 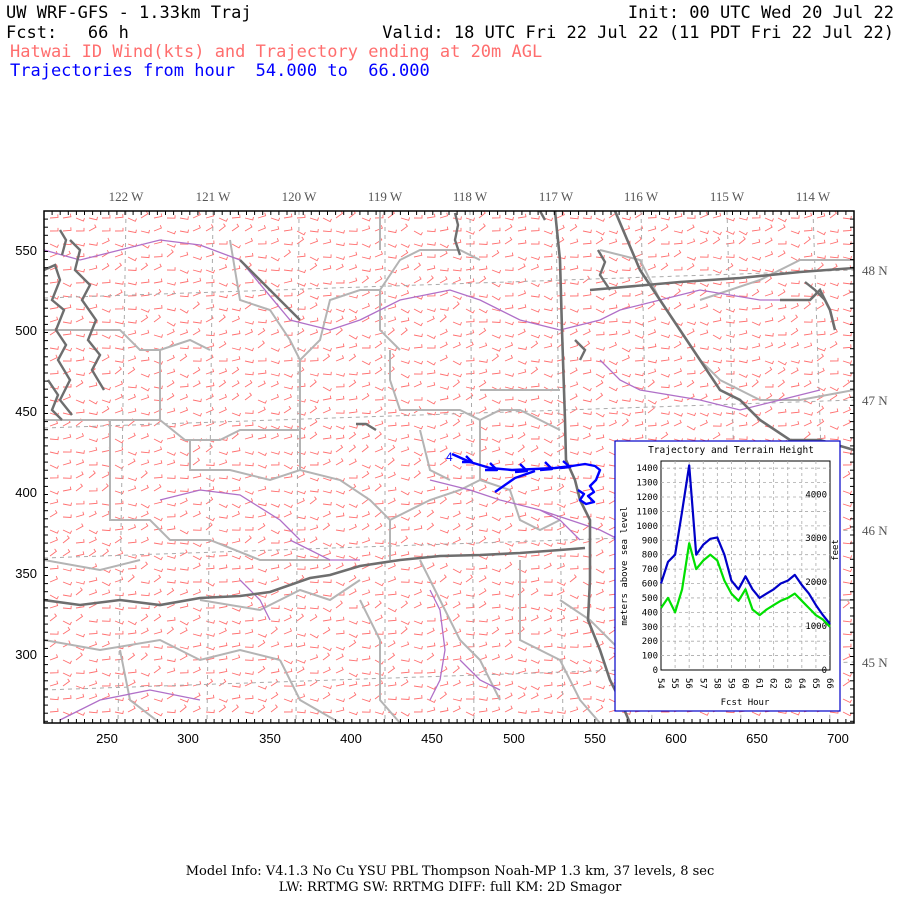 What do you see at coordinates (745, 565) in the screenshot?
I see `inset-grid` at bounding box center [745, 565].